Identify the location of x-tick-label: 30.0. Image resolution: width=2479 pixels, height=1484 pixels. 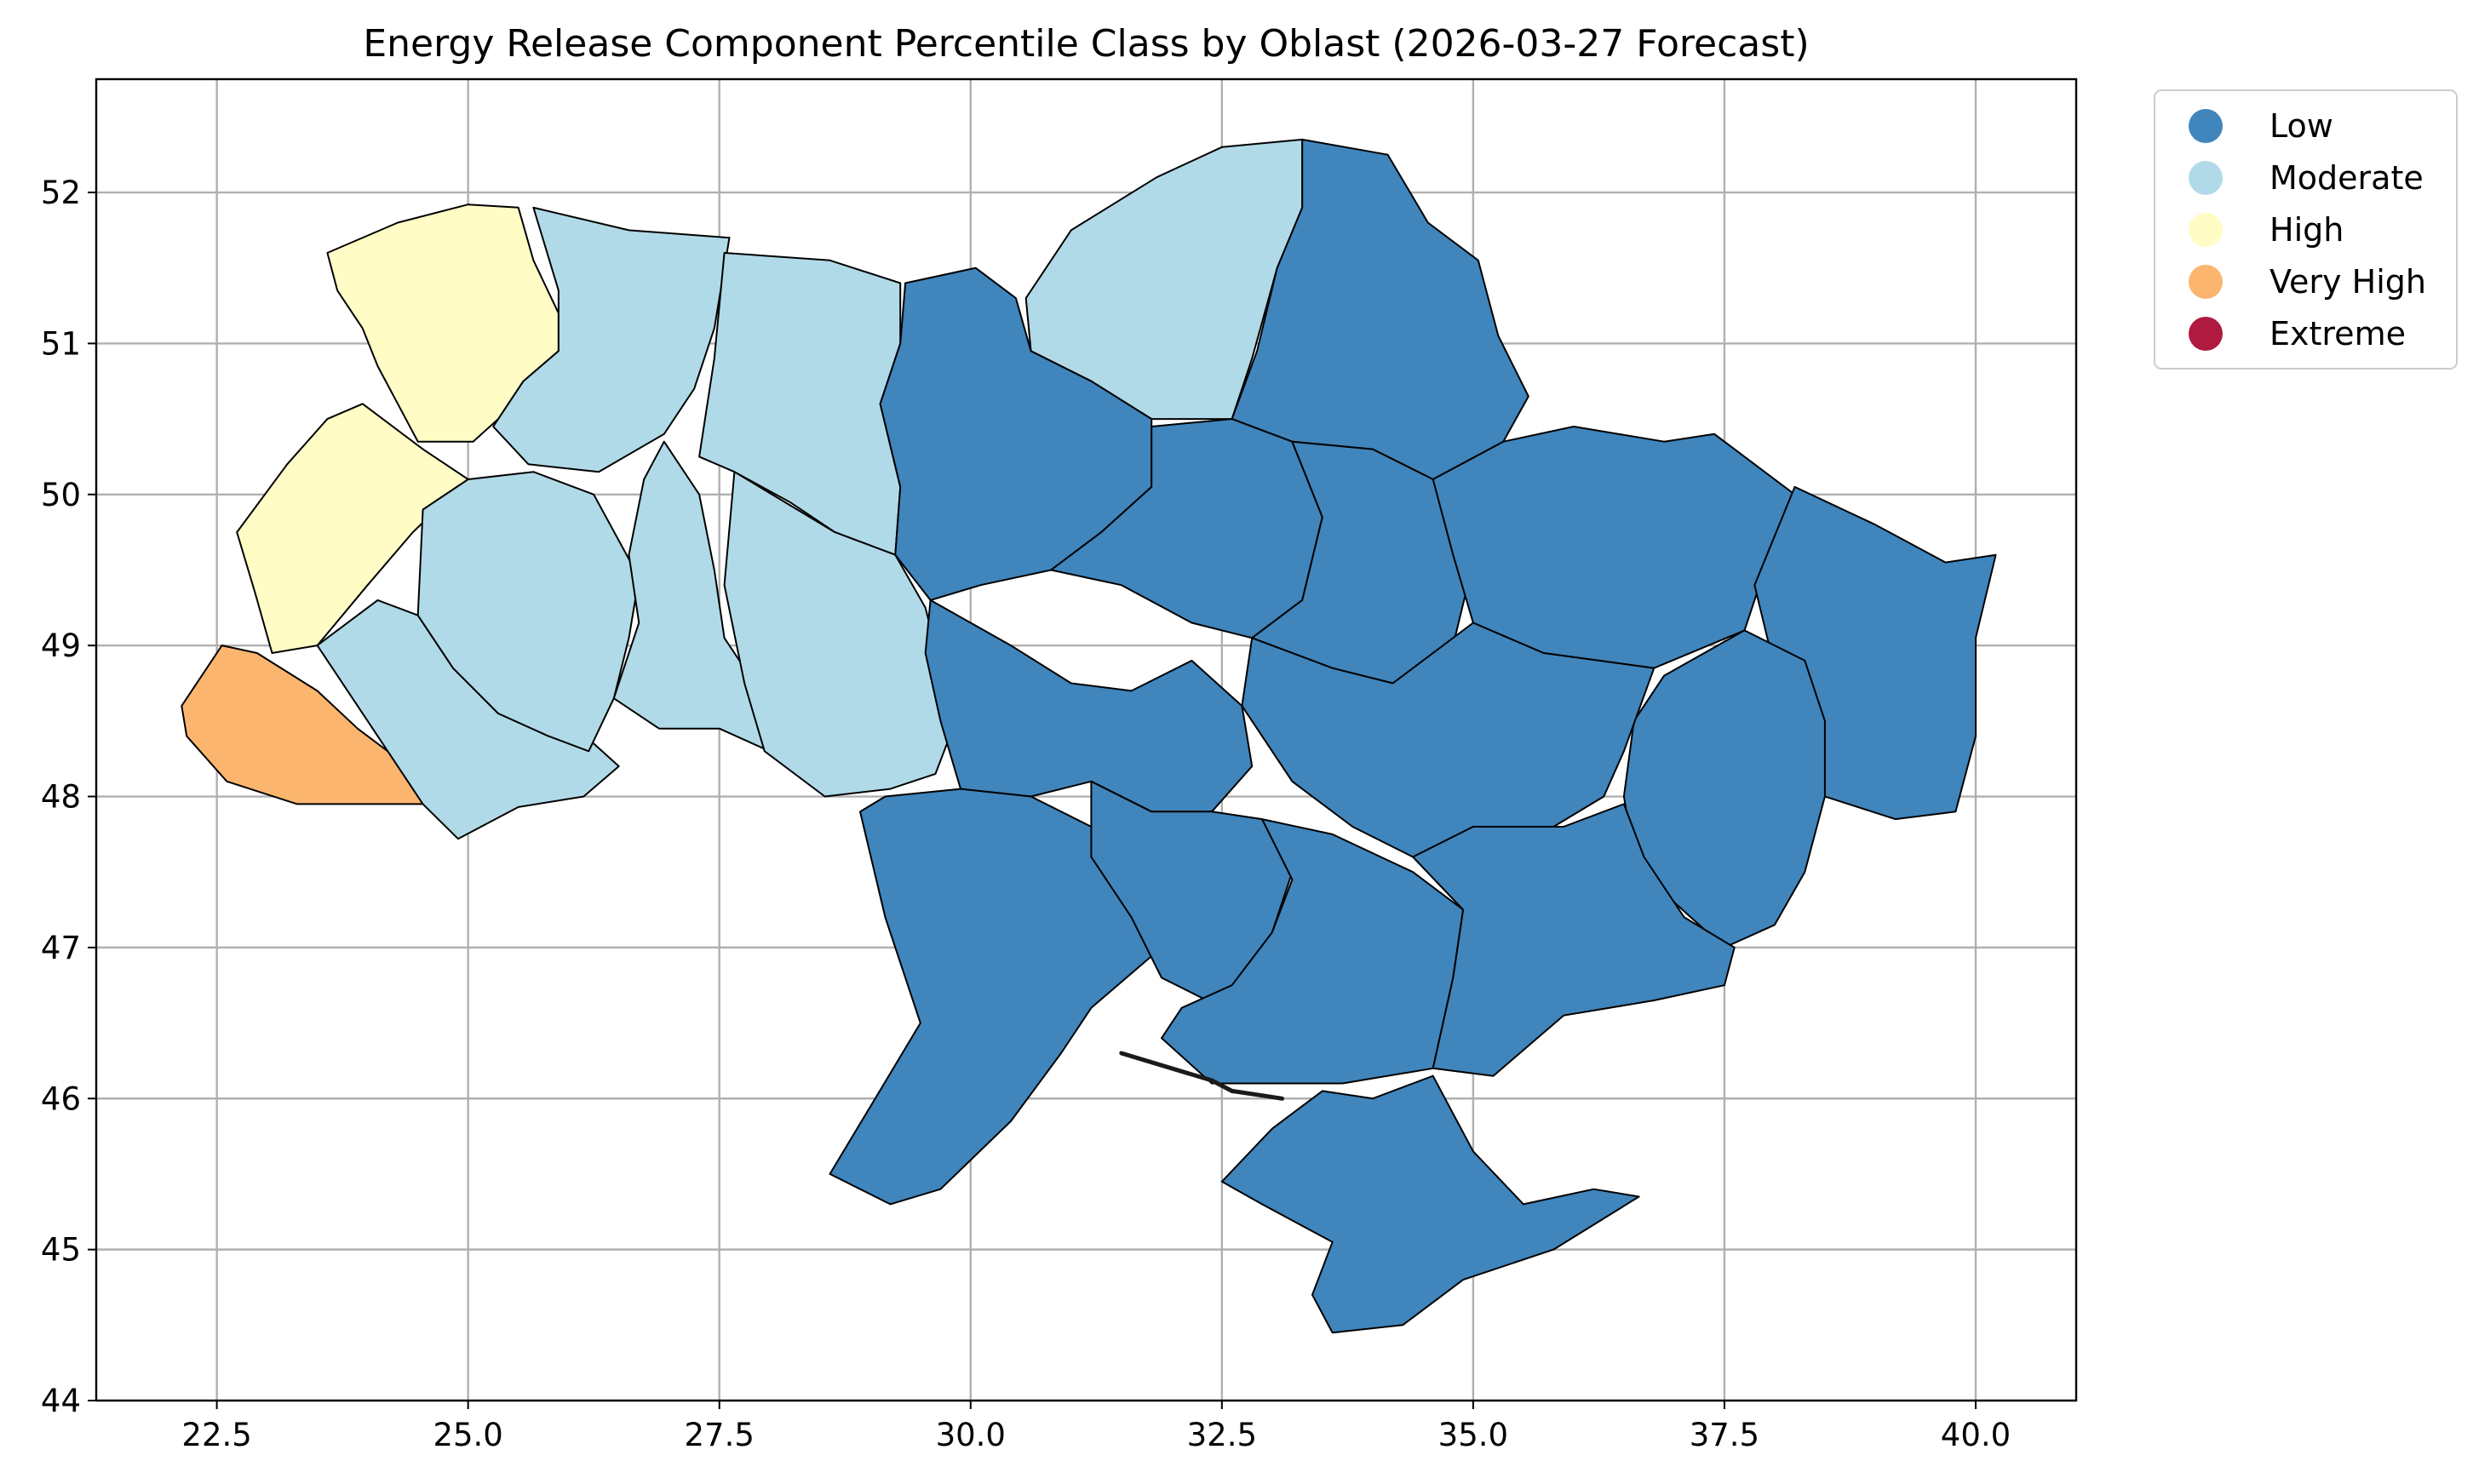
(971, 1435).